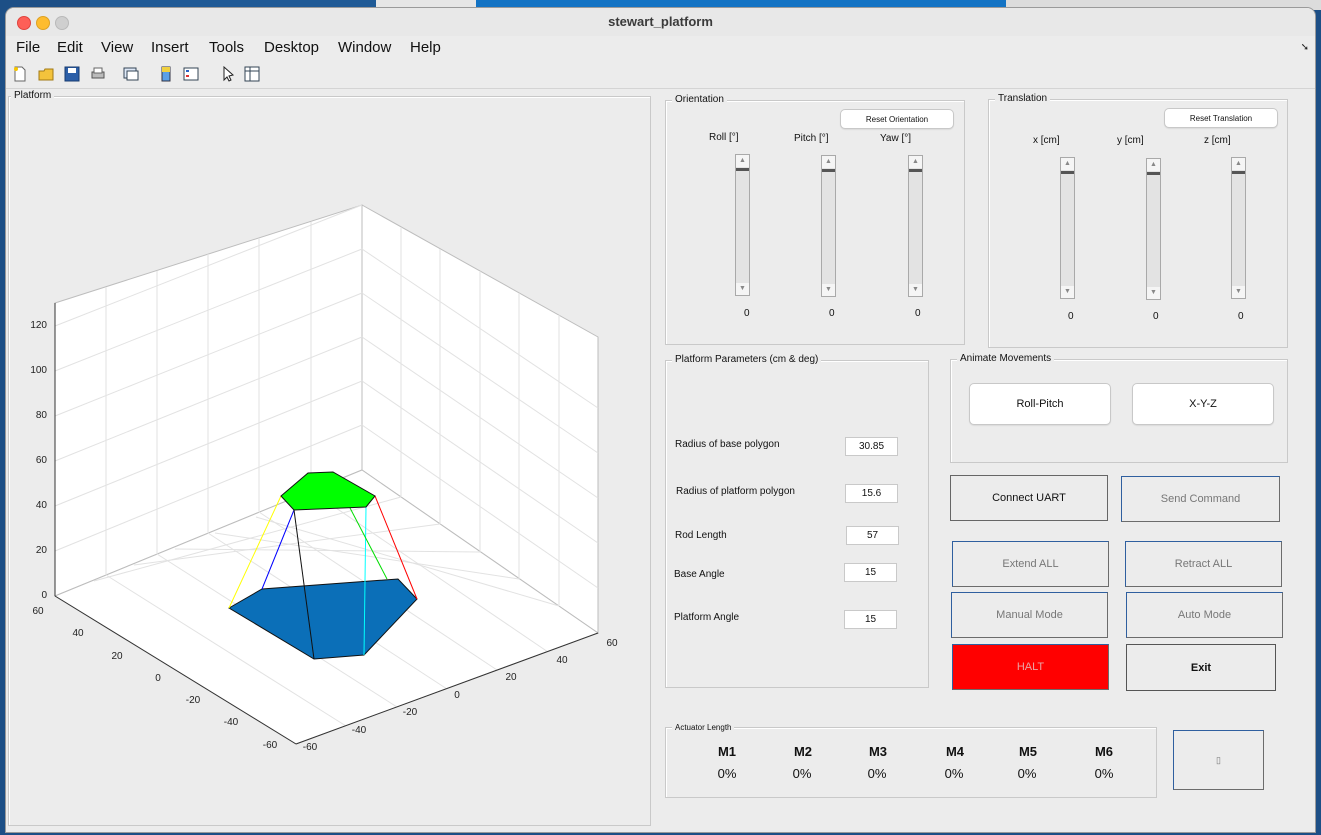 Image resolution: width=1321 pixels, height=835 pixels. I want to click on open-file-icon, so click(46, 74).